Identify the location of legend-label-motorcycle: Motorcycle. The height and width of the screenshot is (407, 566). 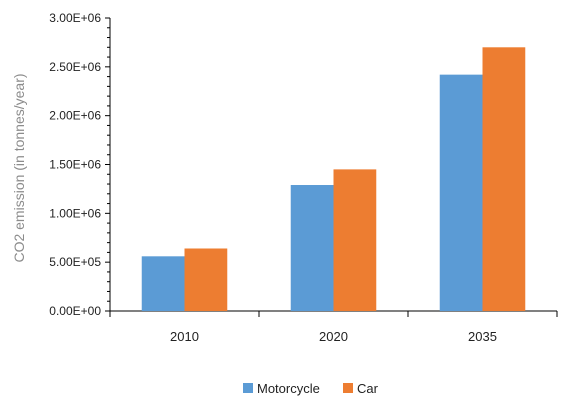
(288, 388).